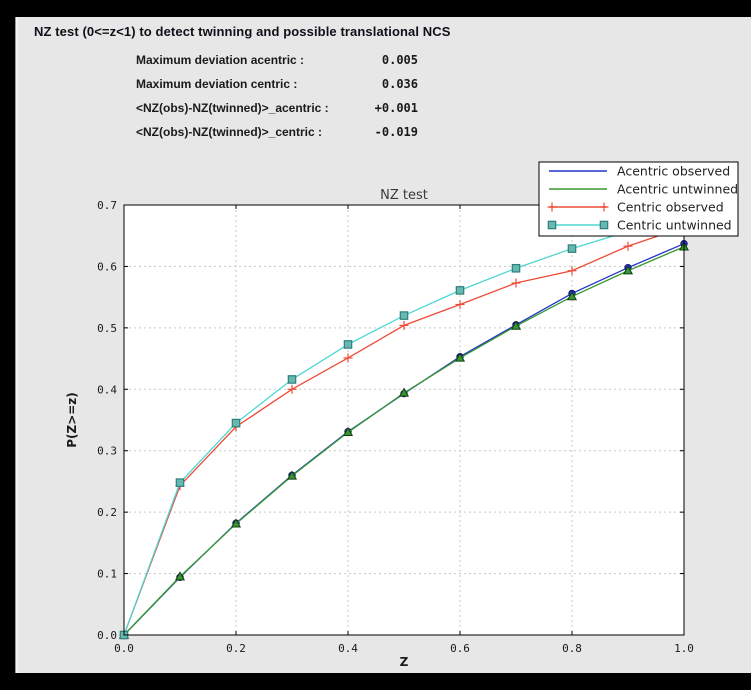  I want to click on stat-row: <NZ(obs)-NZ(twinned)>_centric : -0.019, so click(383, 132).